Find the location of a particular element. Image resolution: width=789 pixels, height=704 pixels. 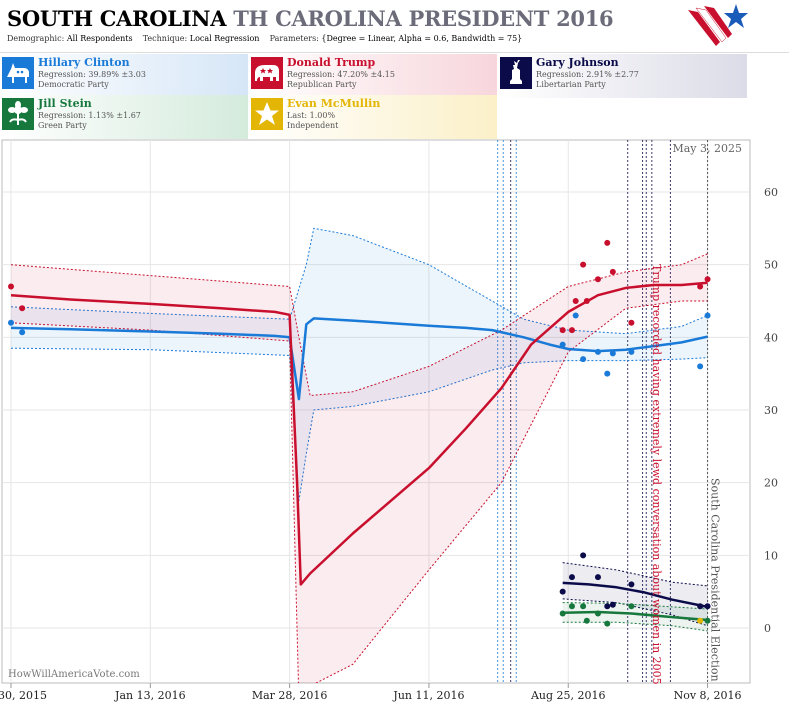

flag-star-logo is located at coordinates (718, 25).